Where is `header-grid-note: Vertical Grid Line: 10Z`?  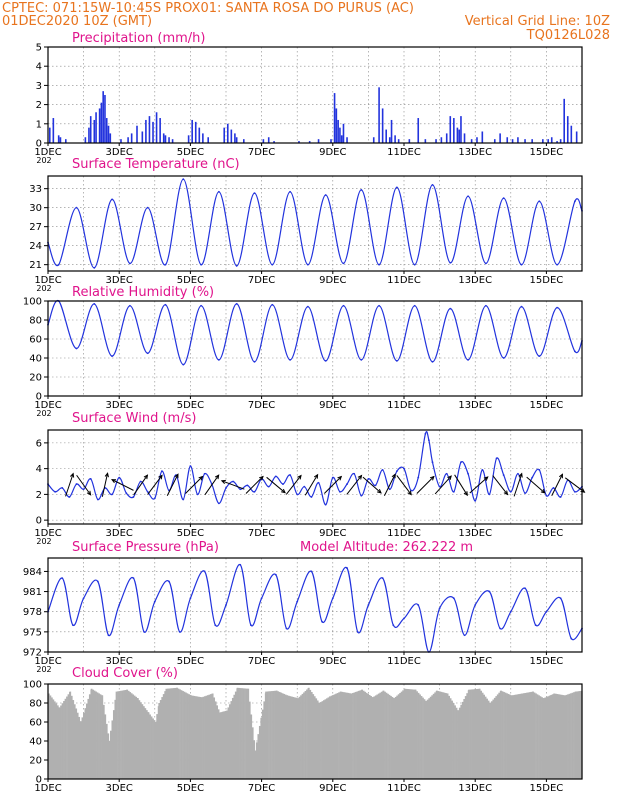
header-grid-note: Vertical Grid Line: 10Z is located at coordinates (537, 21).